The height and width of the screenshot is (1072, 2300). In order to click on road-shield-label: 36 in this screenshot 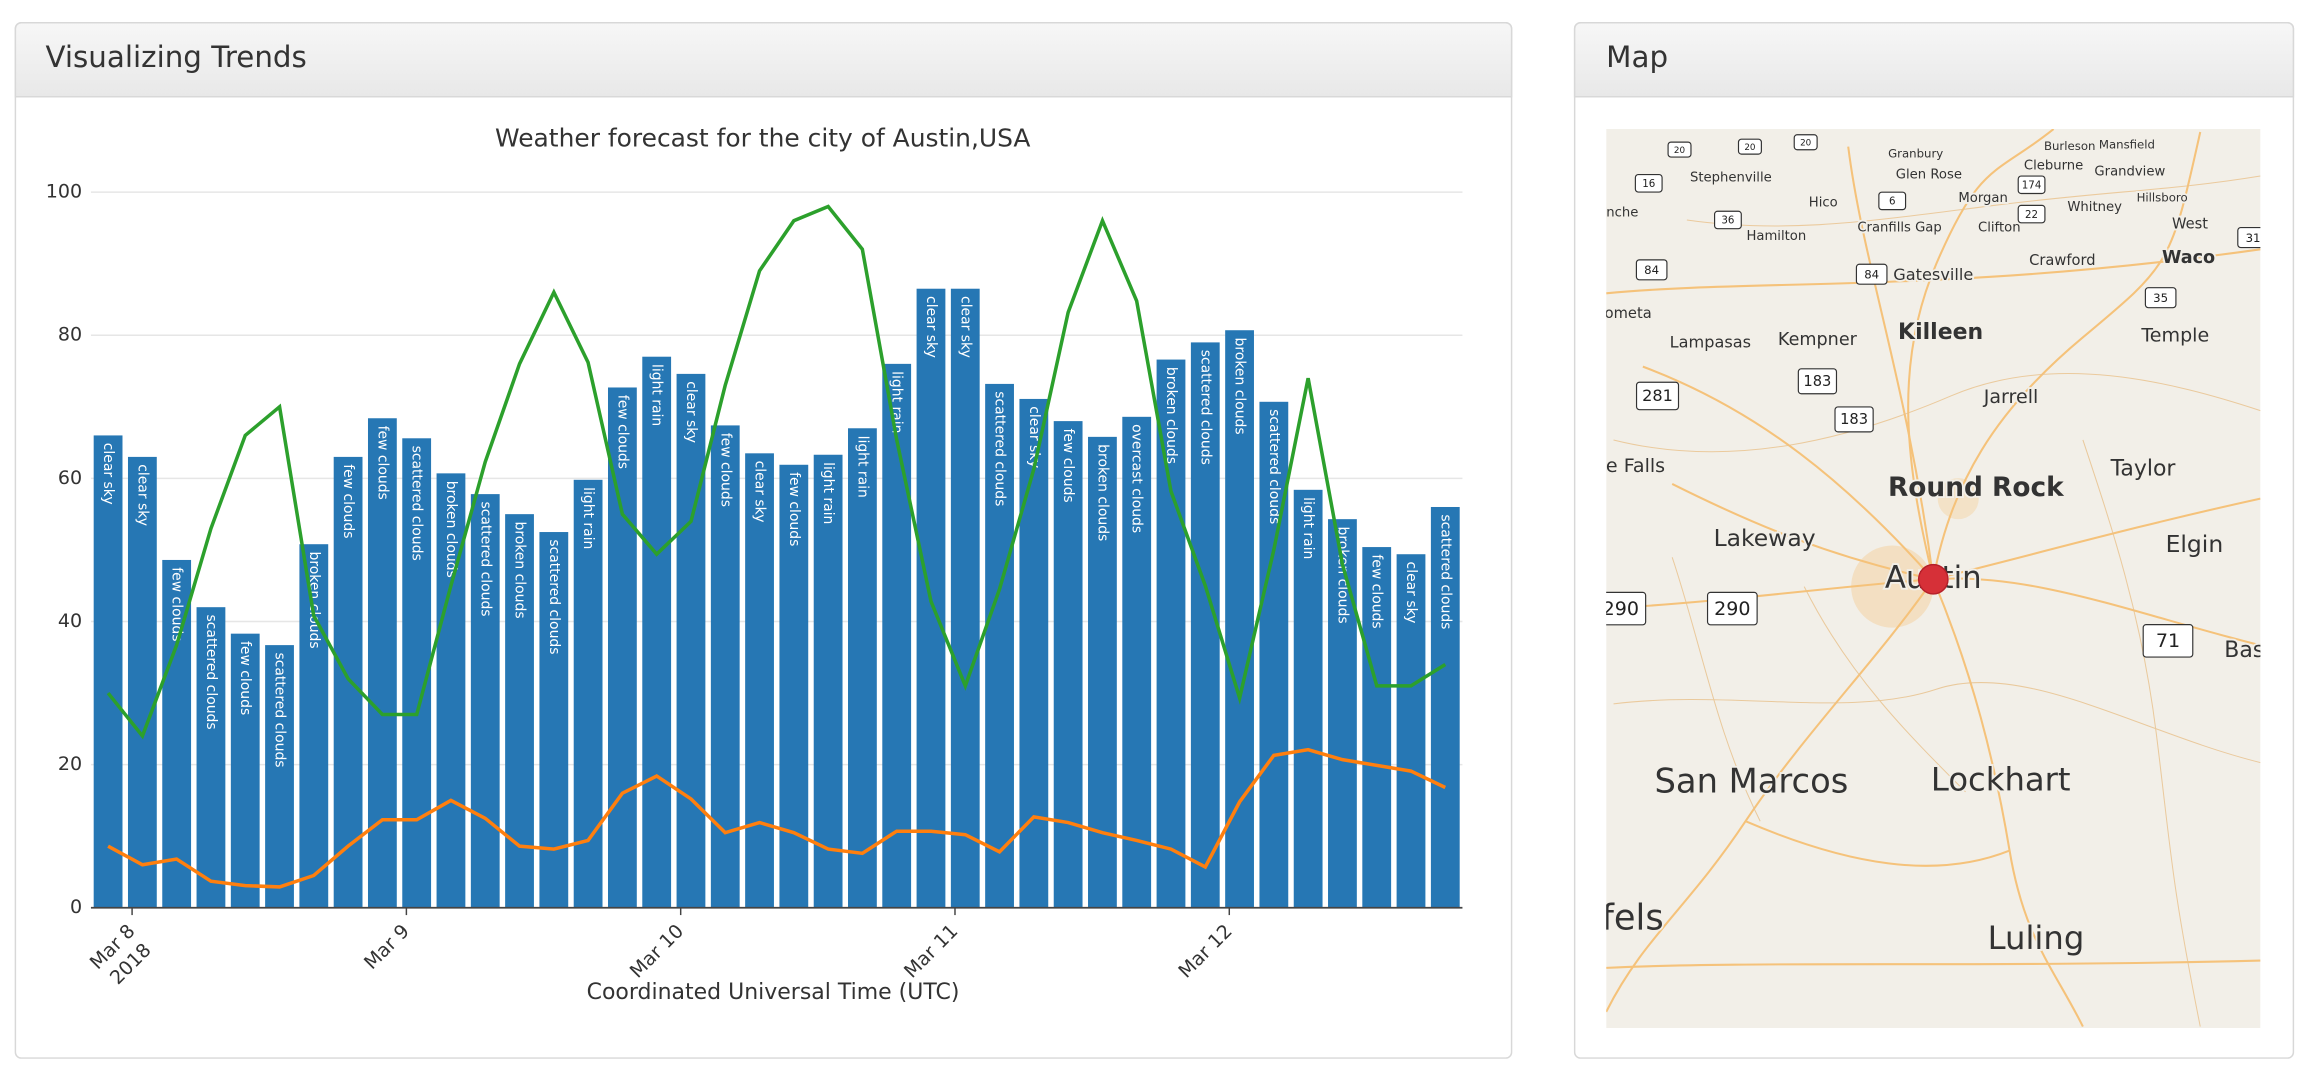, I will do `click(1727, 221)`.